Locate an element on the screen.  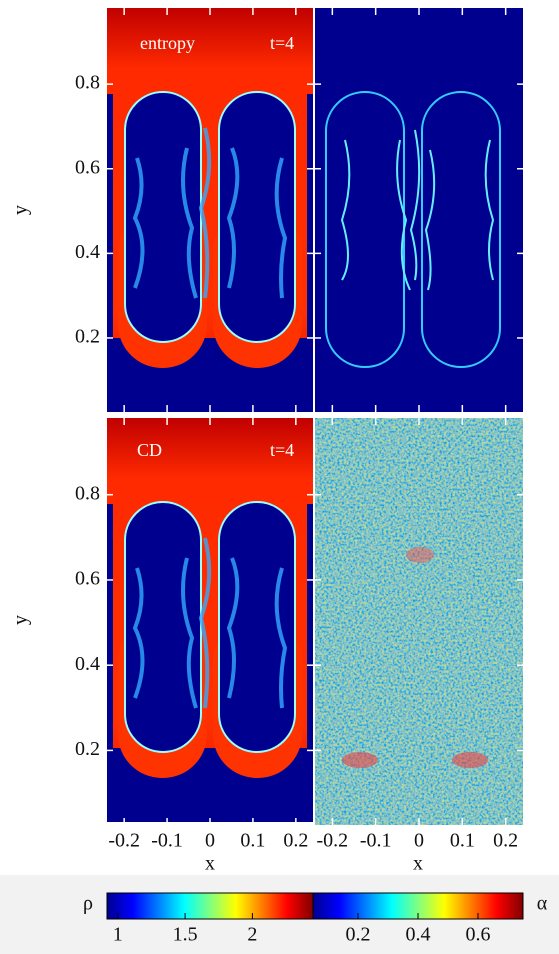
colorbar-tick-label: 0.2 is located at coordinates (358, 935).